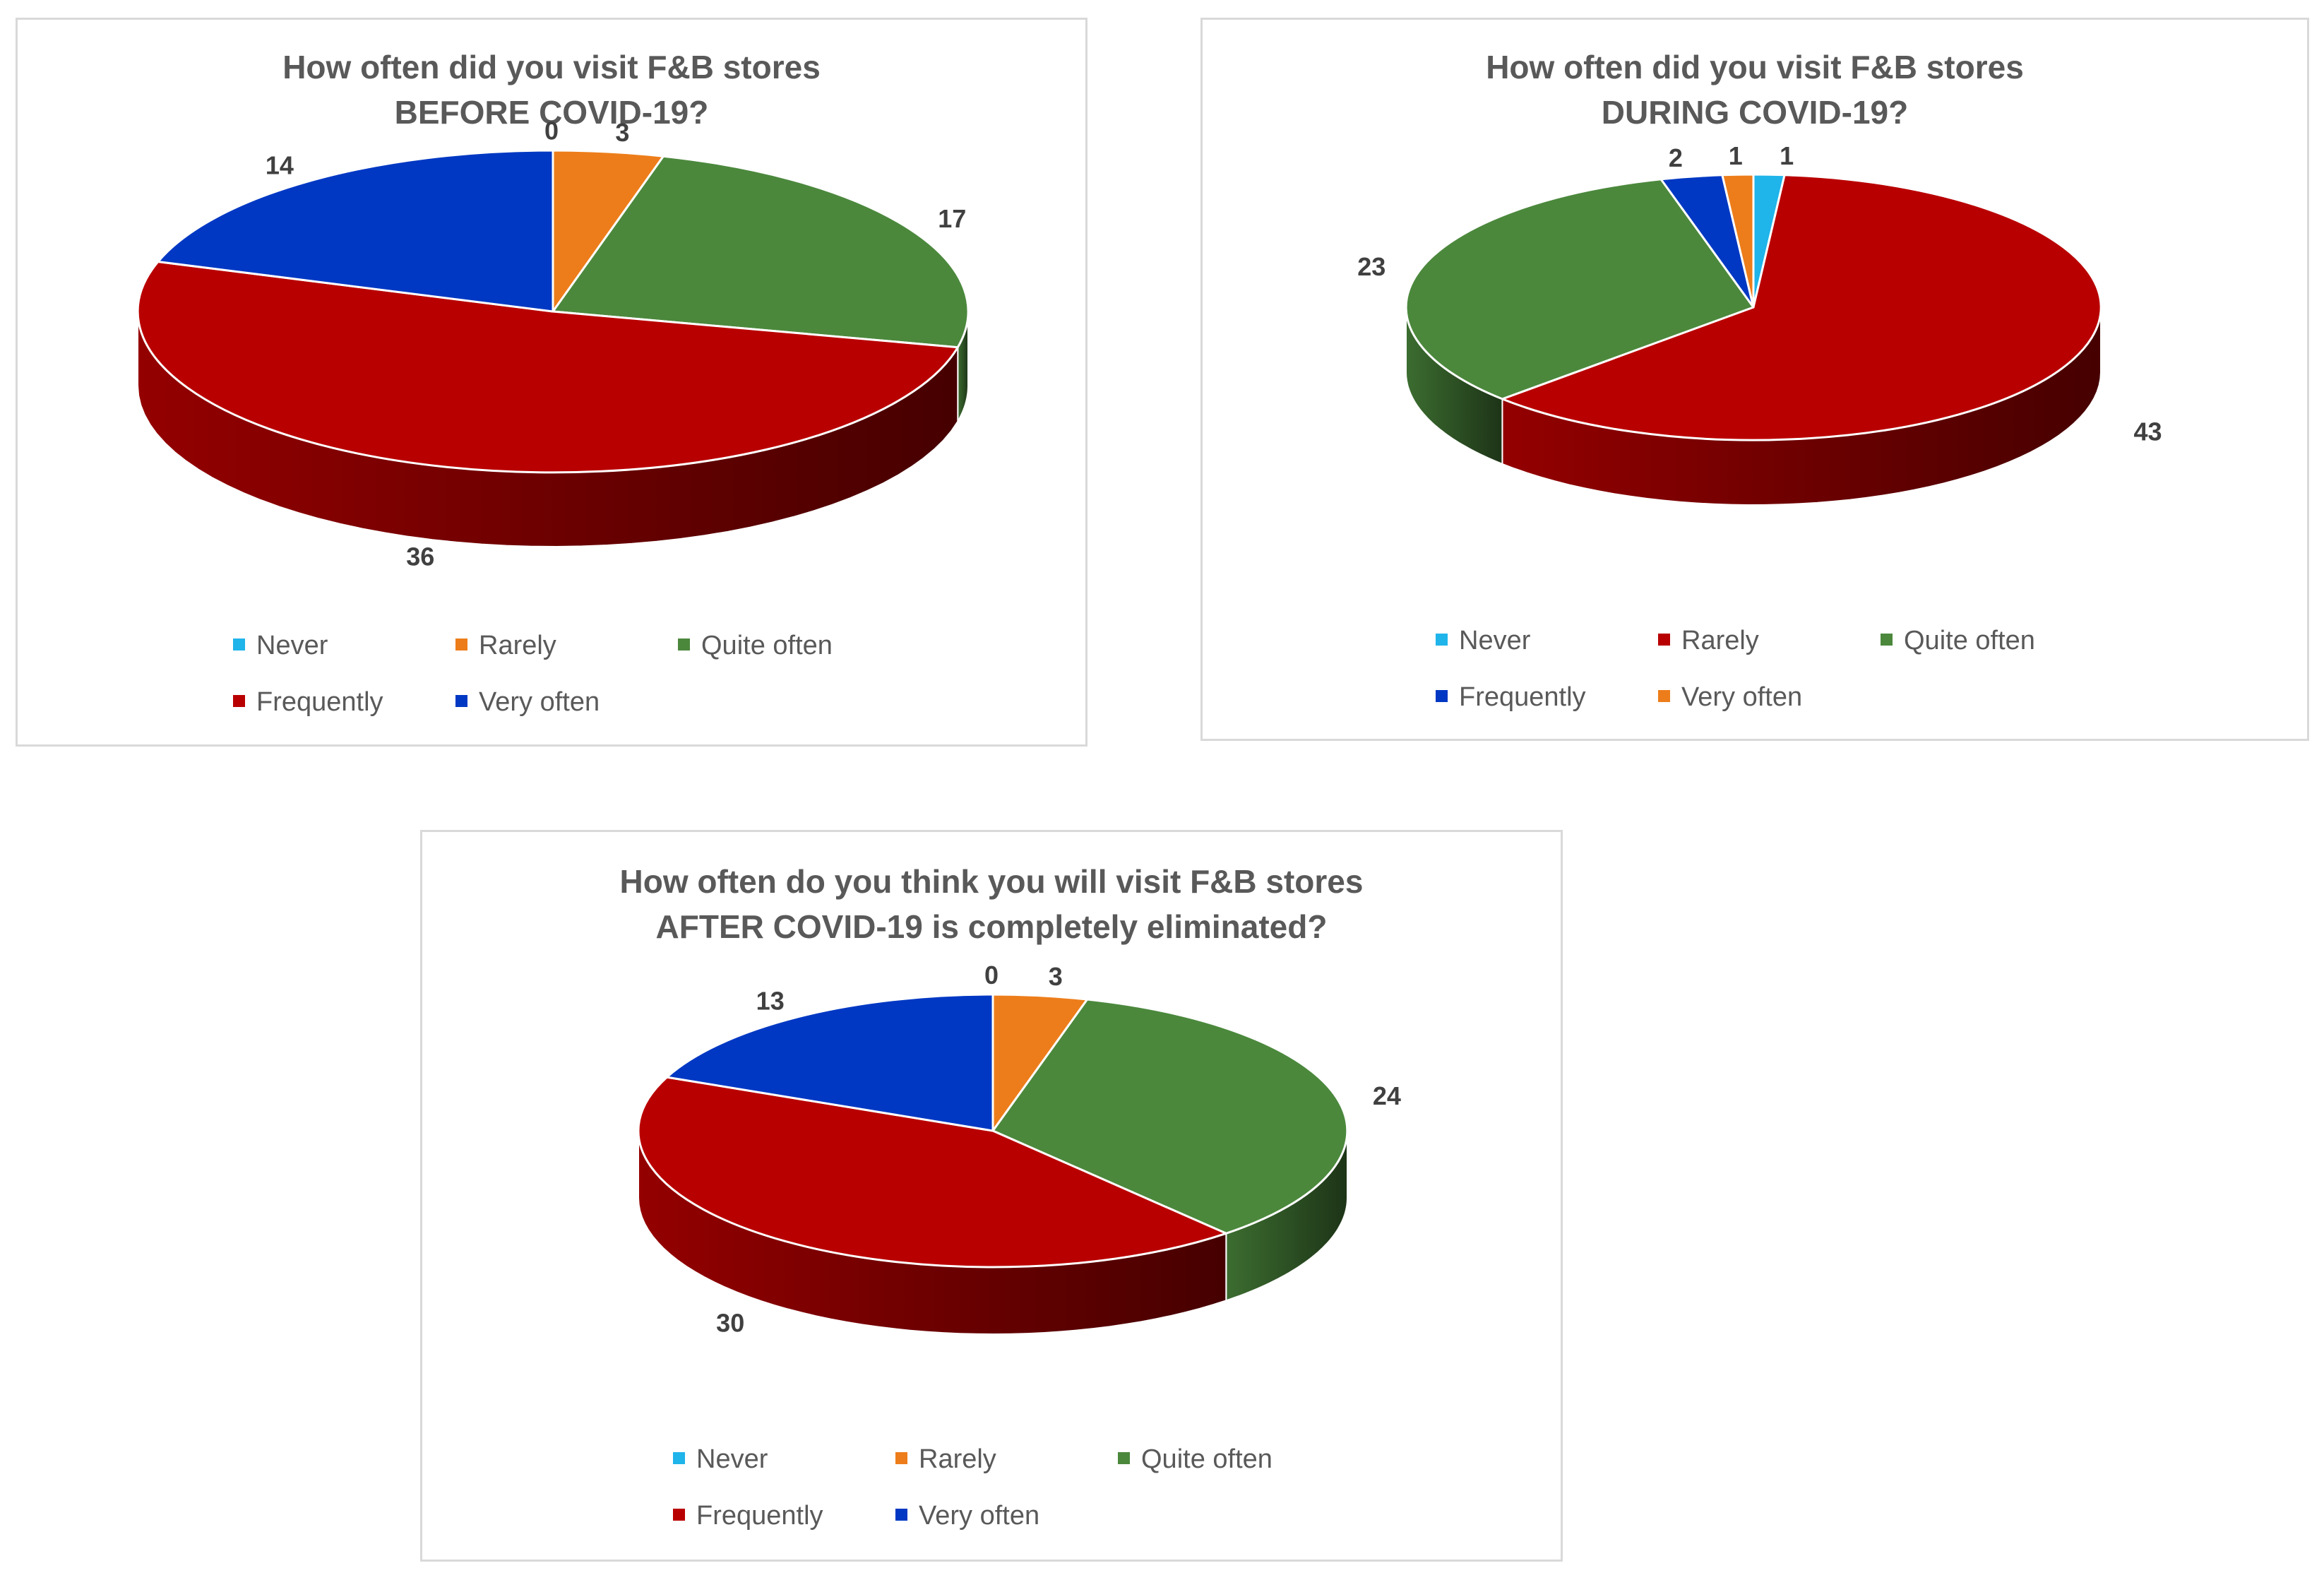  What do you see at coordinates (952, 218) in the screenshot?
I see `data-label-quite-often: 17` at bounding box center [952, 218].